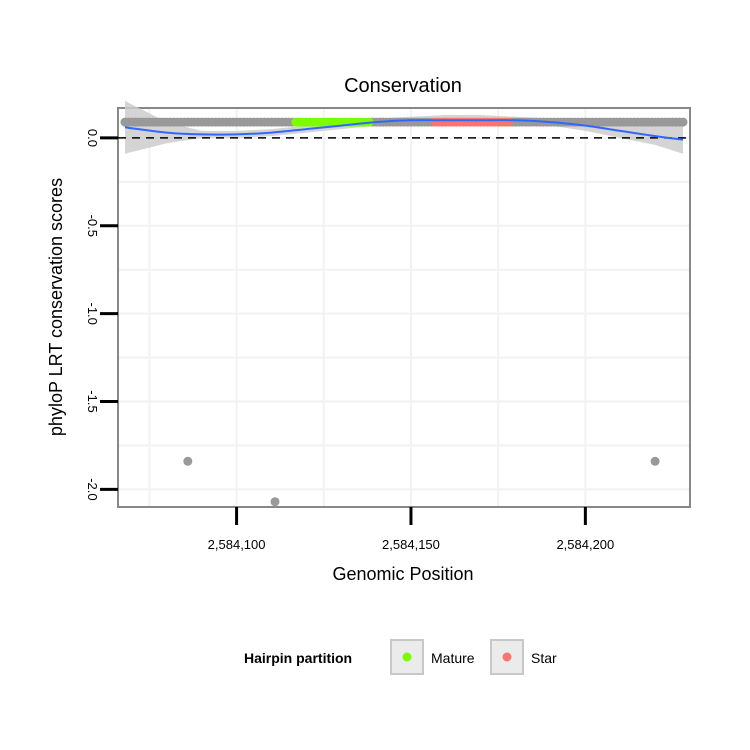 The width and height of the screenshot is (750, 750). What do you see at coordinates (407, 657) in the screenshot?
I see `legend-dot-mature` at bounding box center [407, 657].